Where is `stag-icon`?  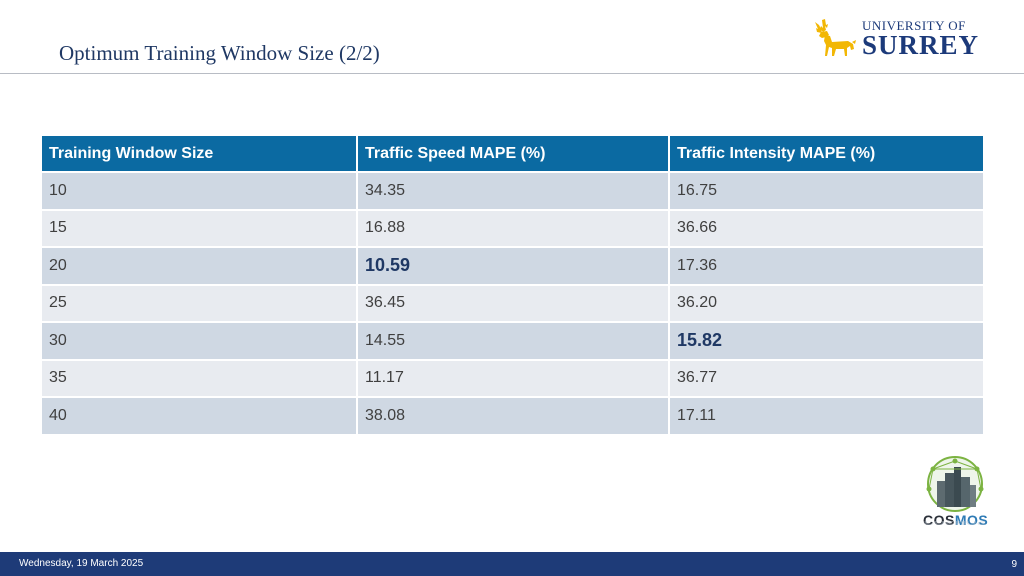
stag-icon is located at coordinates (835, 37).